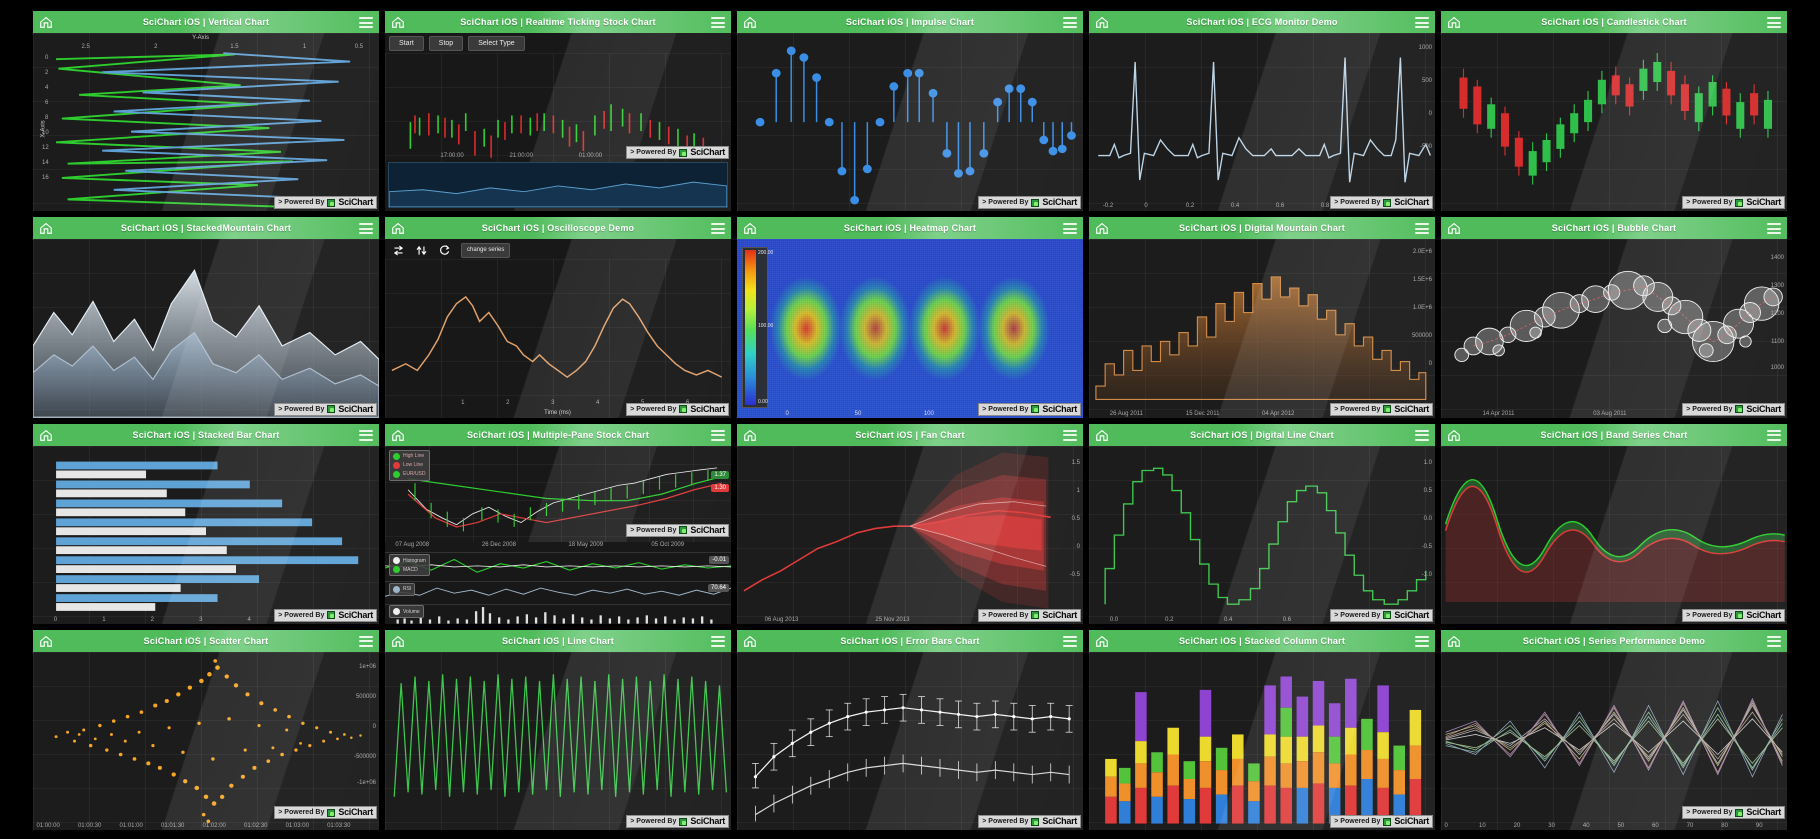 This screenshot has height=839, width=1820. Describe the element at coordinates (446, 43) in the screenshot. I see `stop-button: Stop` at that location.